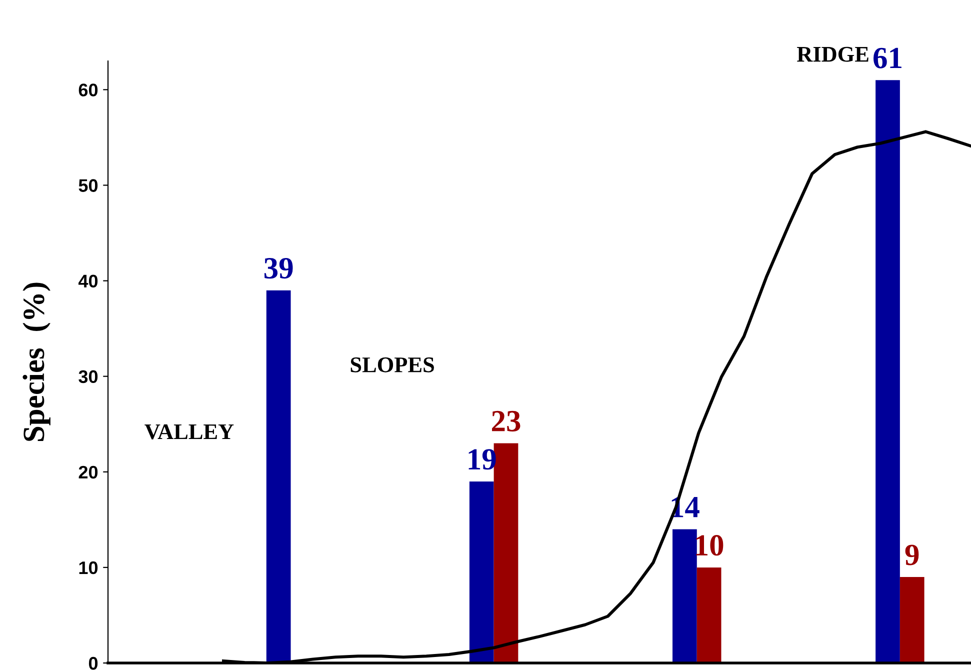  I want to click on annotation: VALLEY, so click(189, 432).